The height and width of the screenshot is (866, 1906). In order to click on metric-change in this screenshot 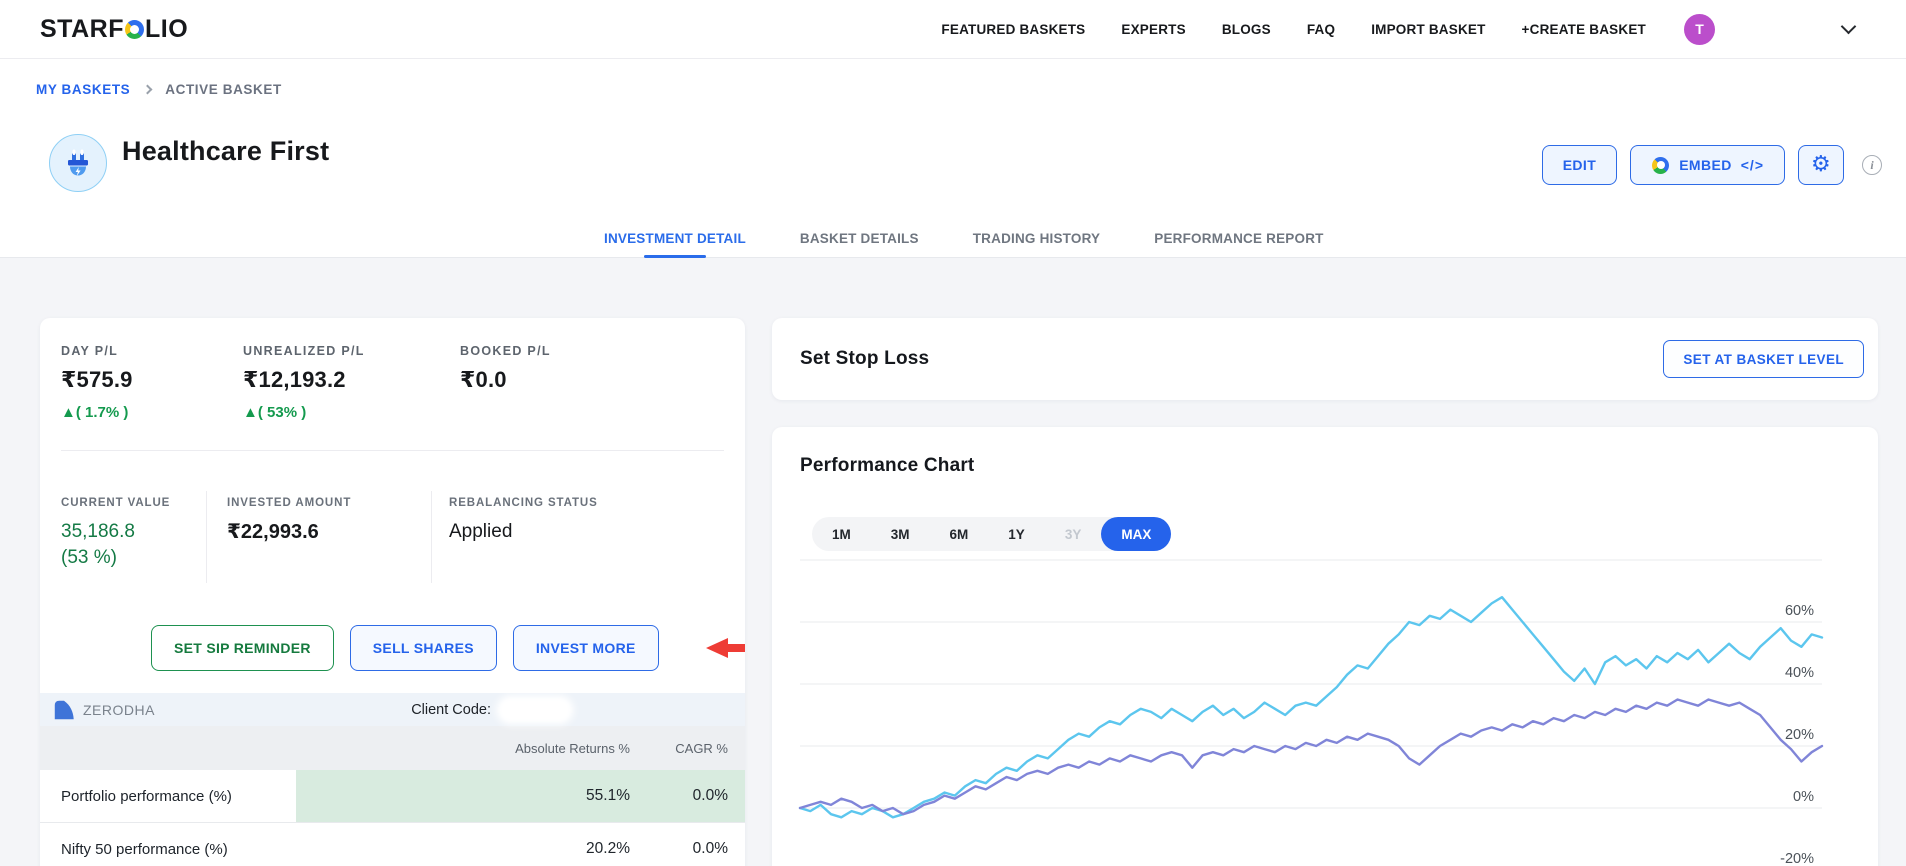, I will do `click(602, 415)`.